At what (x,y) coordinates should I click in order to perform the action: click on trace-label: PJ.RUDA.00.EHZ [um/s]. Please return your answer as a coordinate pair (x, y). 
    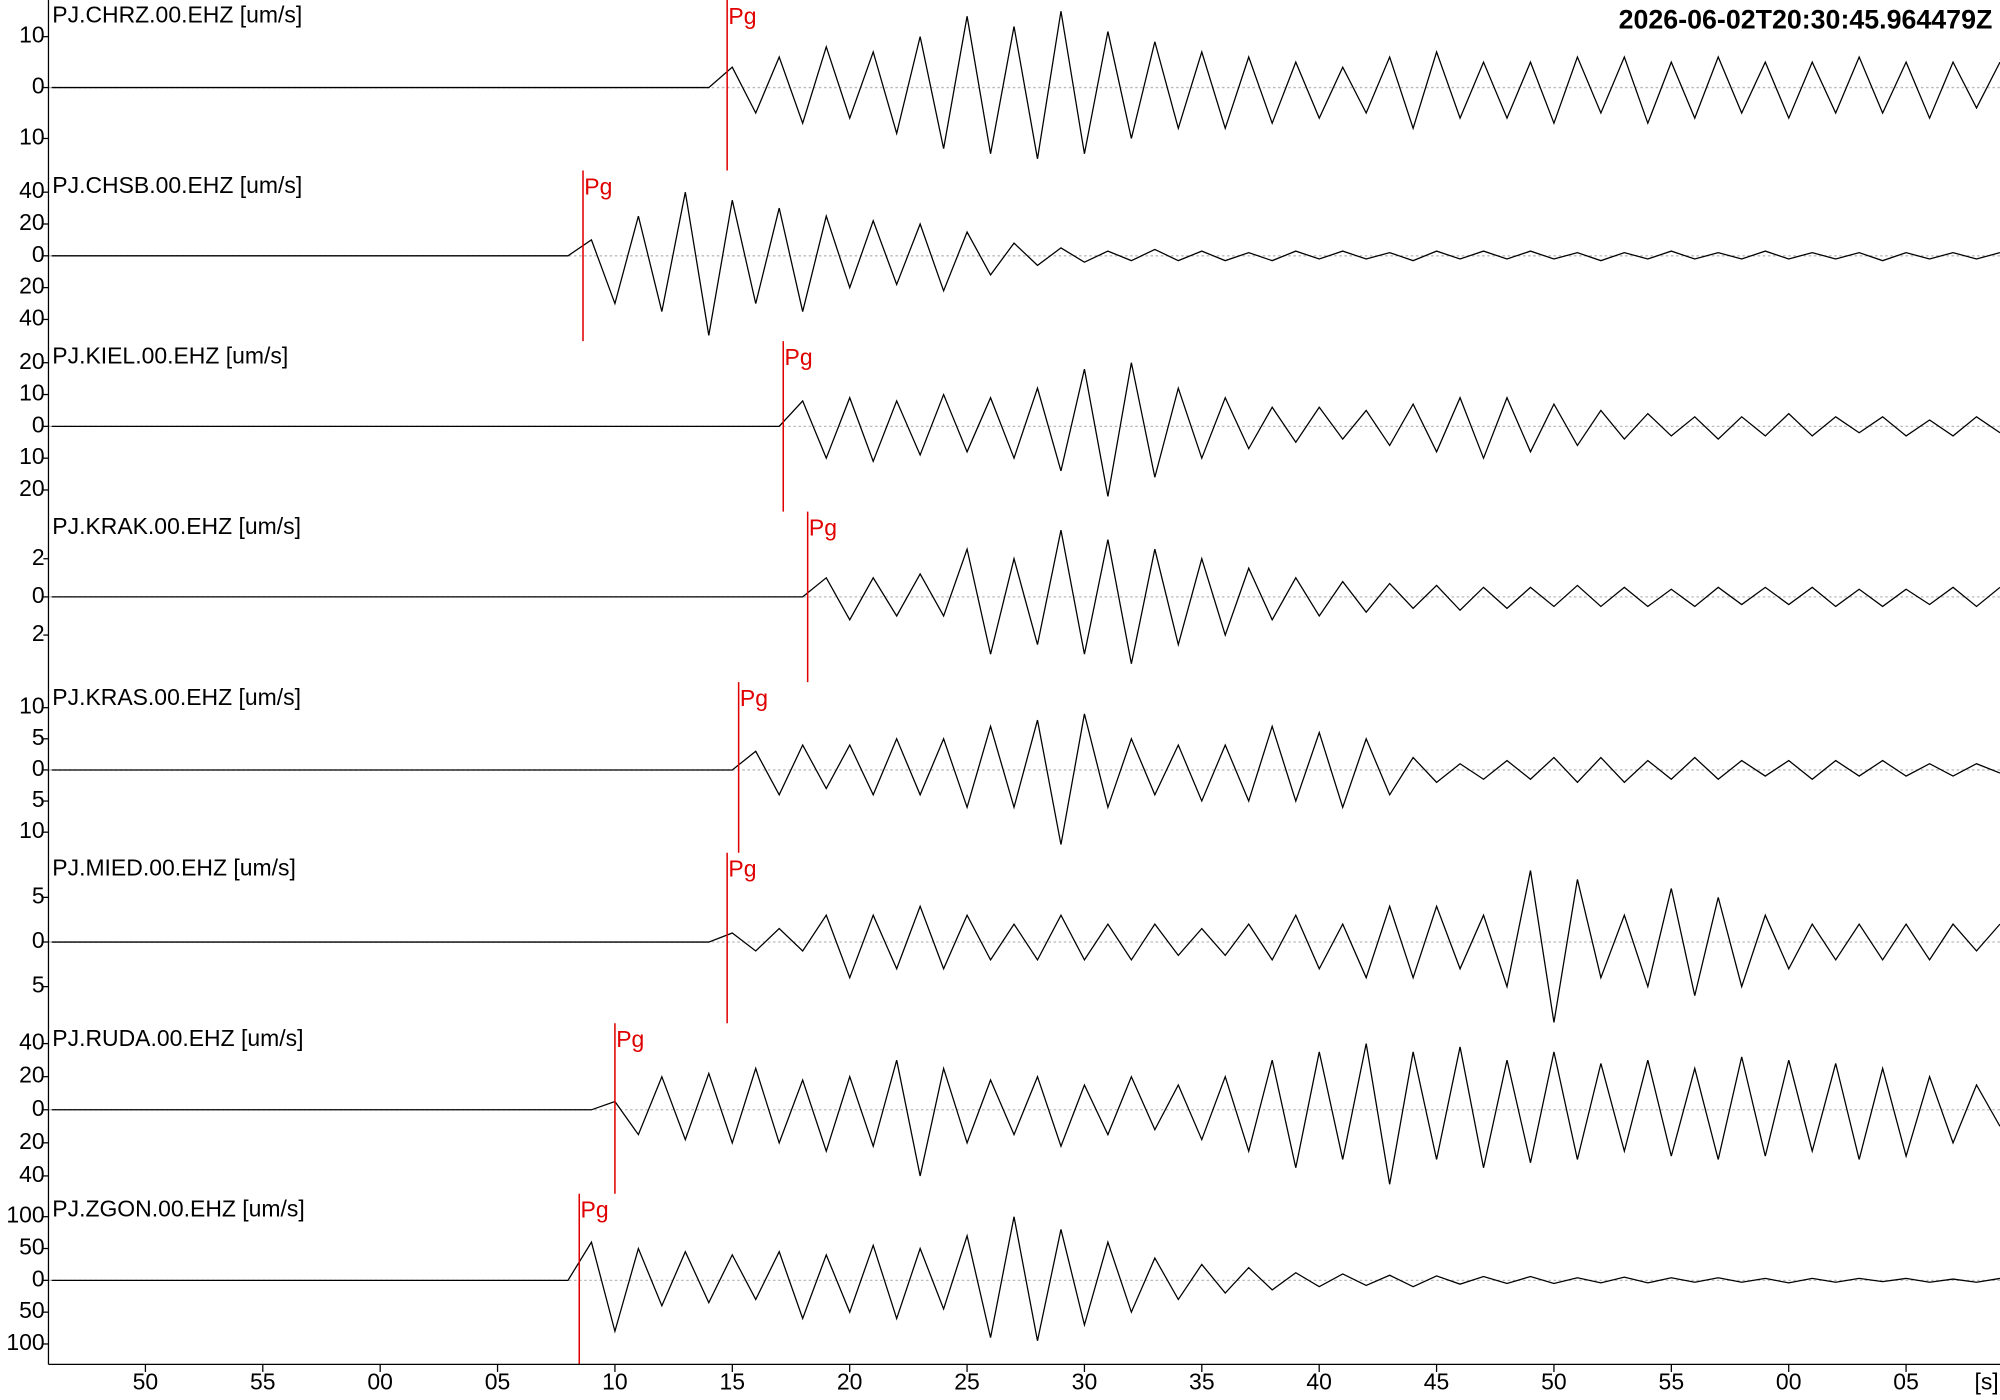
    Looking at the image, I should click on (177, 1038).